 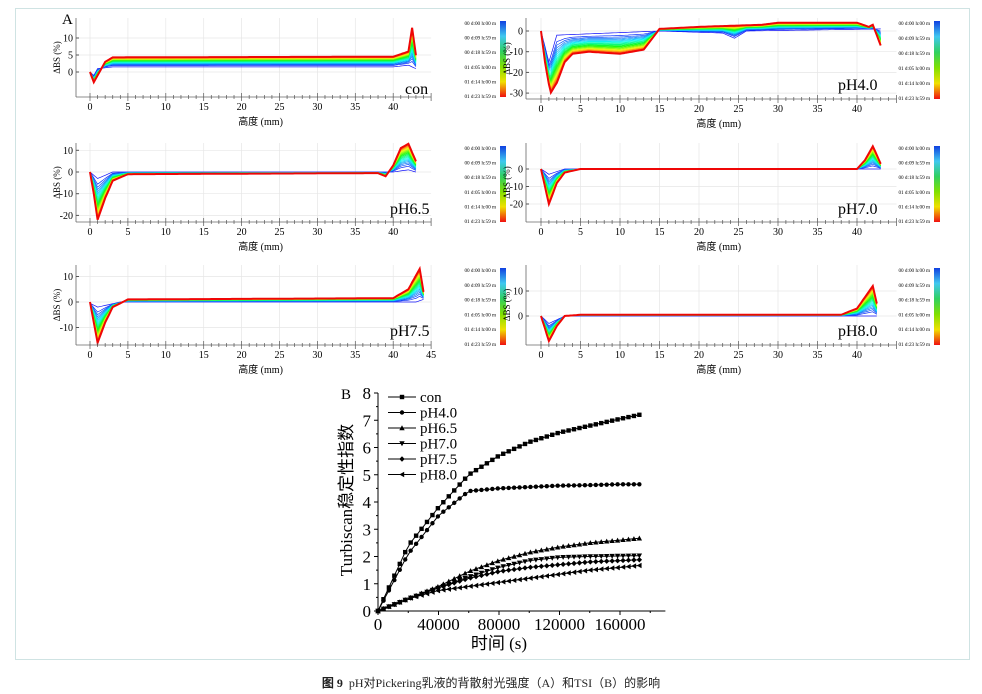 What do you see at coordinates (480, 345) in the screenshot?
I see `colorbar-time-label: 01 d:23 h:59 m` at bounding box center [480, 345].